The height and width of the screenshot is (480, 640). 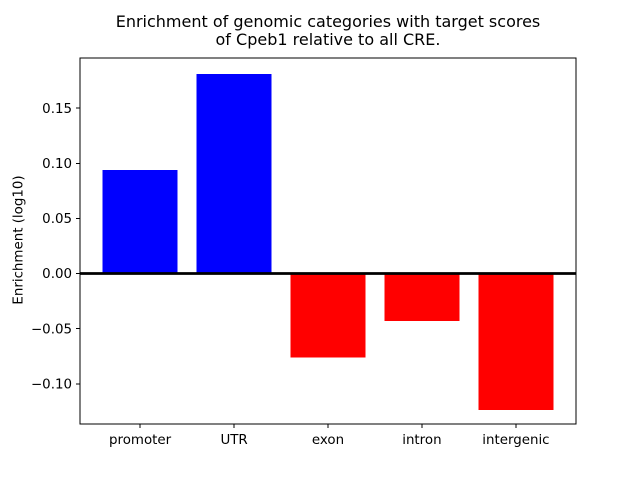 I want to click on x-tick-label-exon: exon, so click(x=328, y=440).